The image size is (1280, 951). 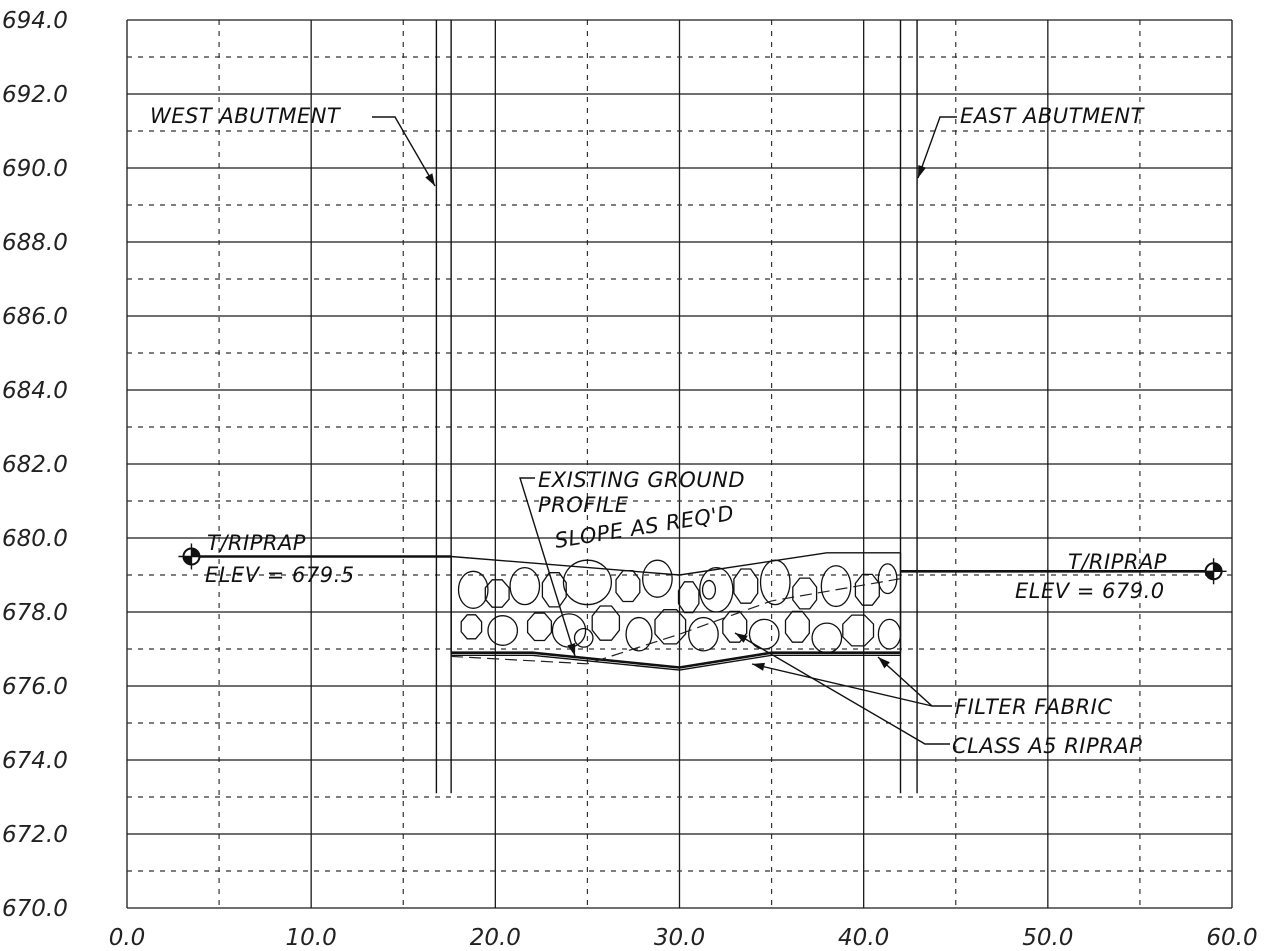 I want to click on y-tick-label: 686.0, so click(x=35, y=317).